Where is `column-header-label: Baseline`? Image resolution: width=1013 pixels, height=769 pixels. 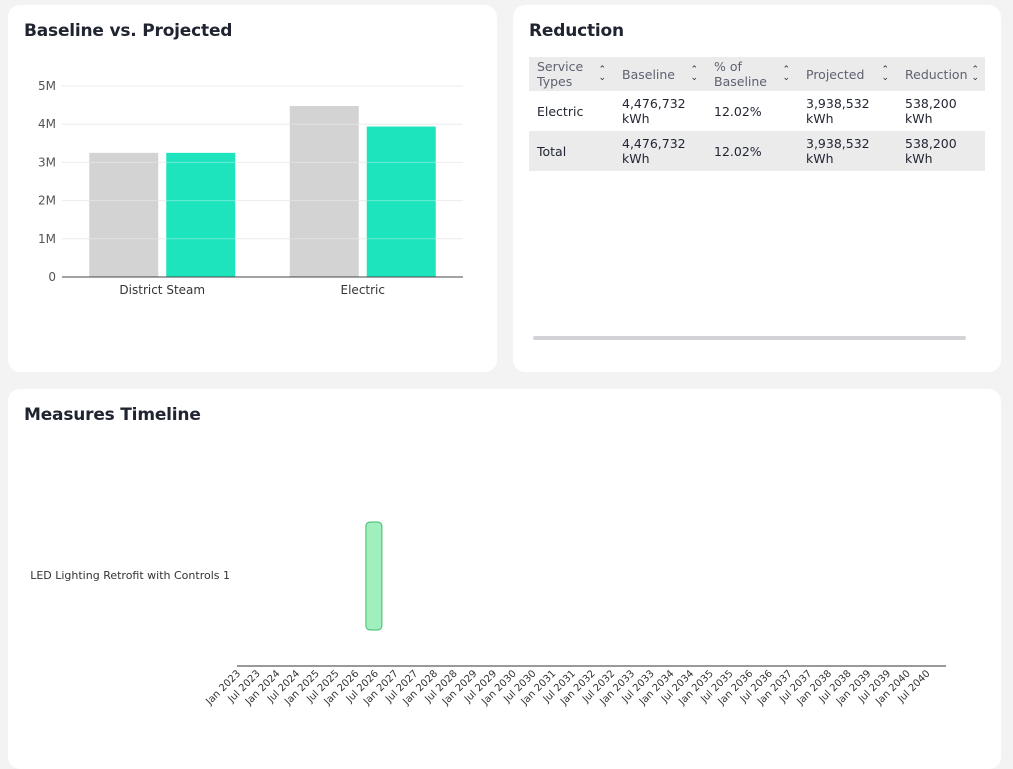
column-header-label: Baseline is located at coordinates (648, 74).